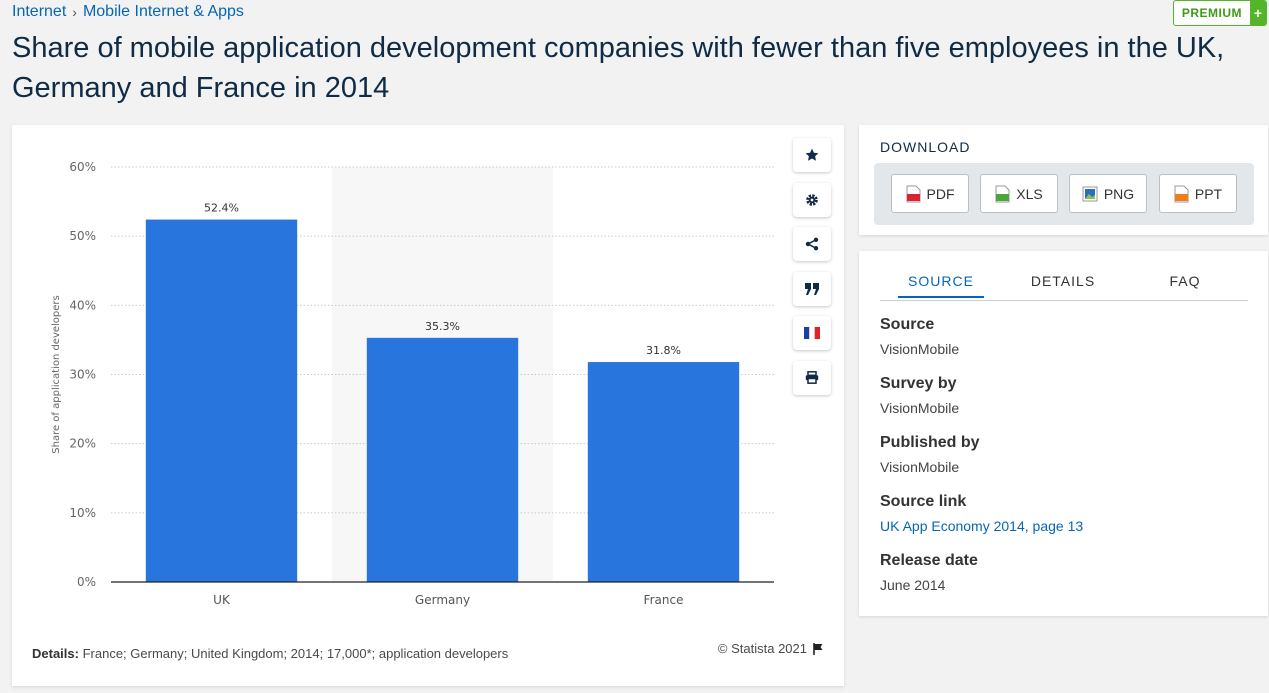 Image resolution: width=1269 pixels, height=693 pixels. What do you see at coordinates (930, 442) in the screenshot?
I see `field-label: Published by` at bounding box center [930, 442].